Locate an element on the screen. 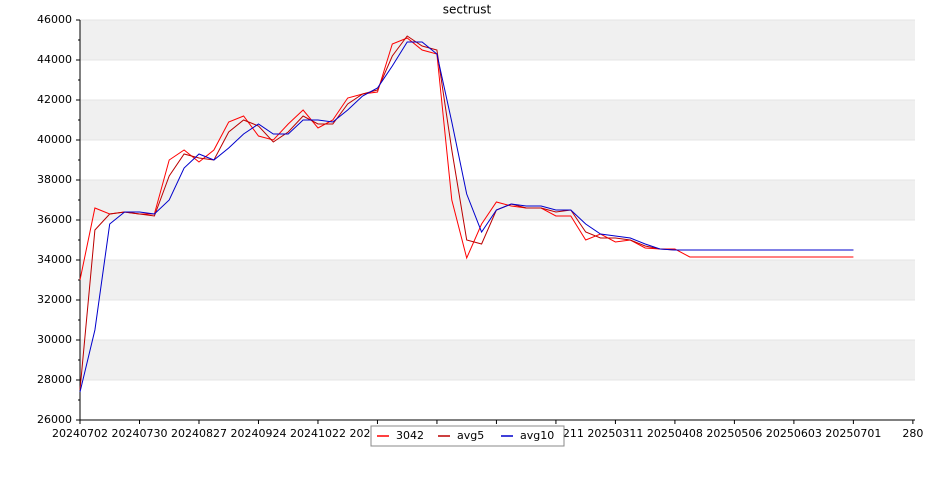 This screenshot has height=500, width=935. legend-label: avg5 is located at coordinates (470, 435).